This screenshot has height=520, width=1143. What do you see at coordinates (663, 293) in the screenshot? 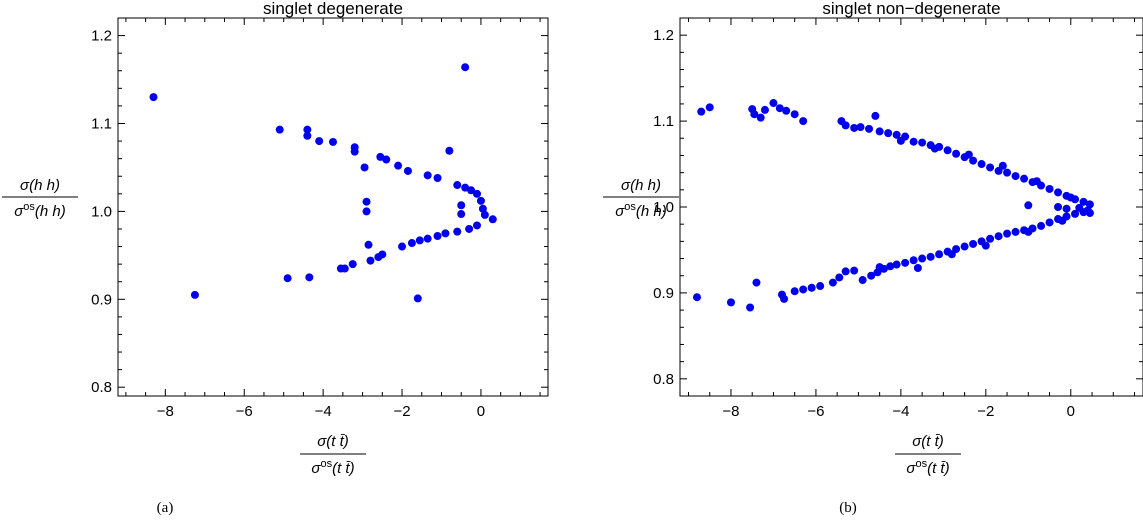
I see `y-tick-label: 0.9` at bounding box center [663, 293].